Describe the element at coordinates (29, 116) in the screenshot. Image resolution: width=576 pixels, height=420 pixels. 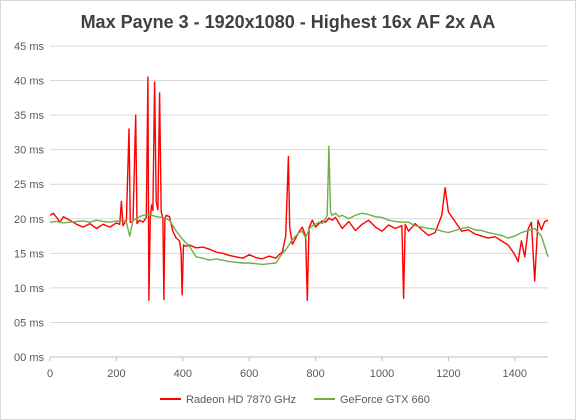
I see `y-tick-label: 35 ms` at that location.